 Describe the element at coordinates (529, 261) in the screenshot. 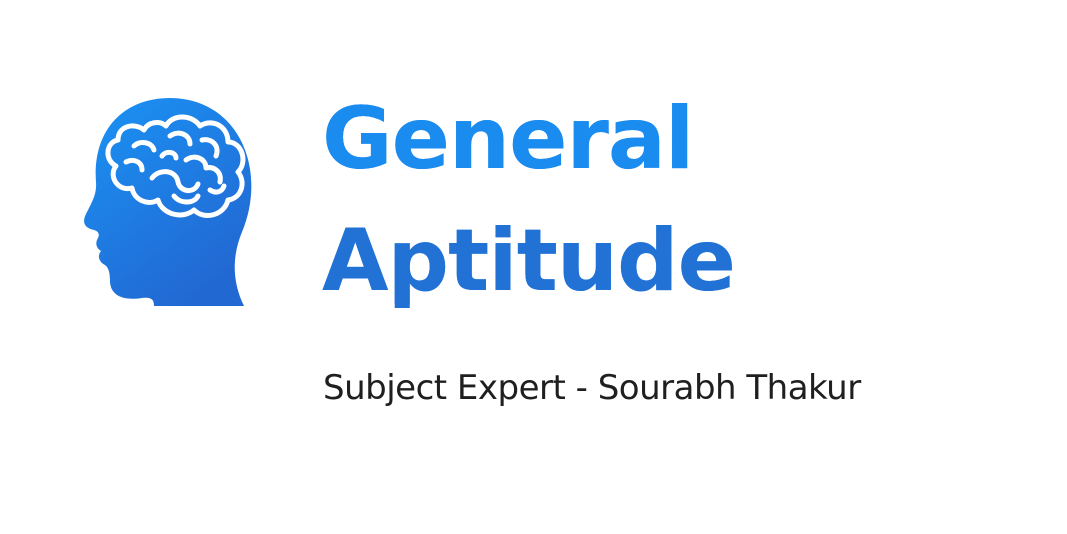

I see `title-line-2: Aptitude` at that location.